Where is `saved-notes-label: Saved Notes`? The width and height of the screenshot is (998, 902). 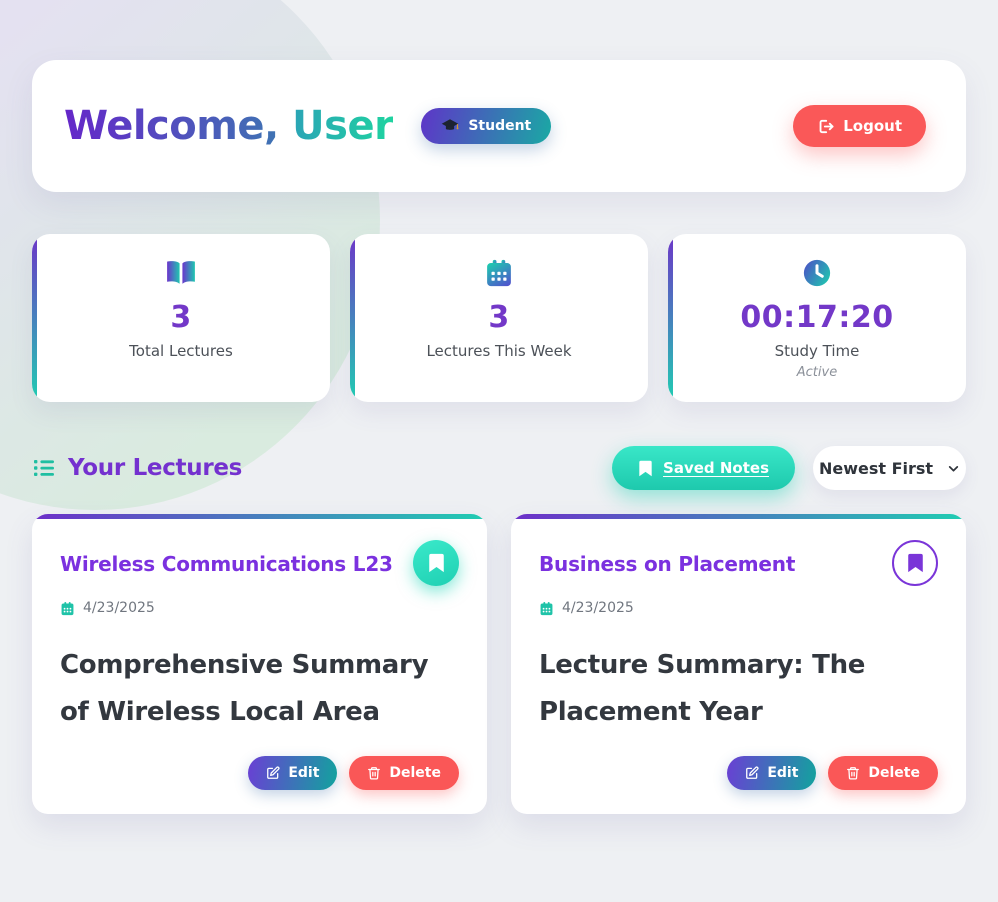 saved-notes-label: Saved Notes is located at coordinates (716, 468).